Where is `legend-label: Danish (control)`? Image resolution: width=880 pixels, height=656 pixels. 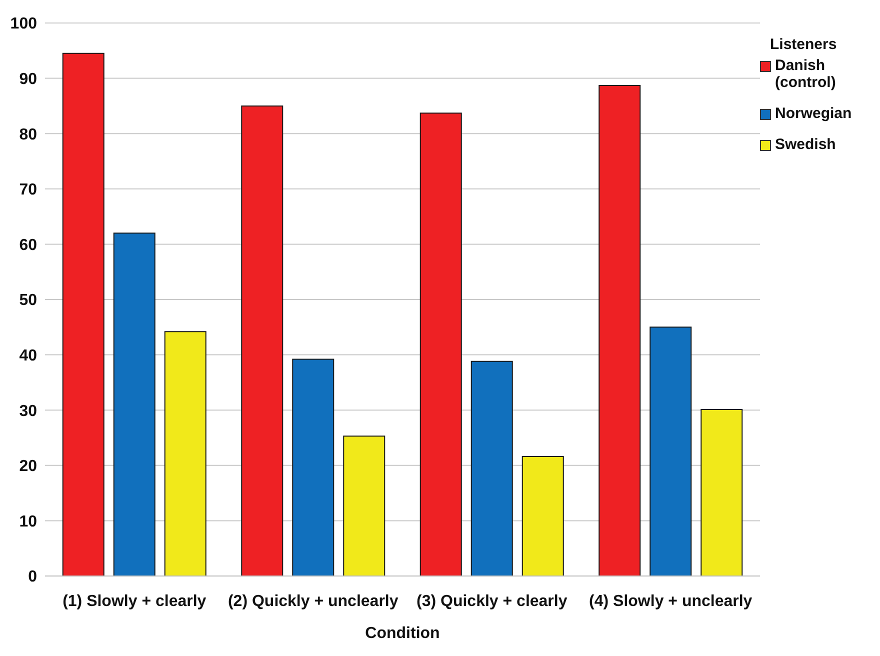
legend-label: Danish (control) is located at coordinates (806, 74).